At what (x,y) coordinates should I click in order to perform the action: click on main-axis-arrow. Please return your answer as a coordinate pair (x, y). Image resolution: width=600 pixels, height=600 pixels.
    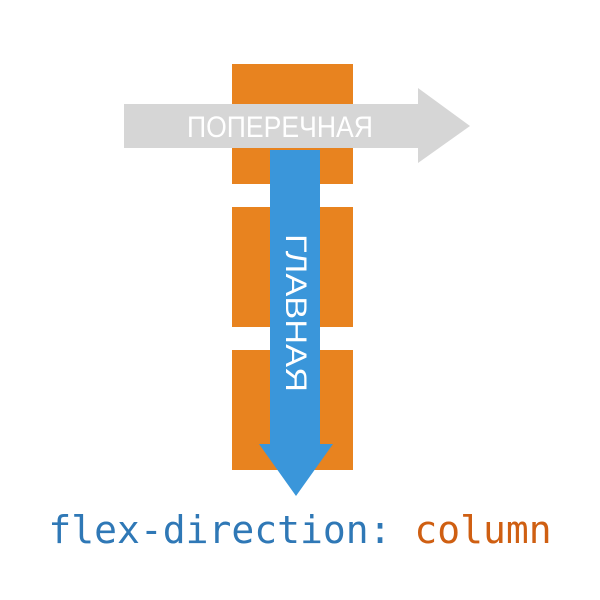
    Looking at the image, I should click on (296, 323).